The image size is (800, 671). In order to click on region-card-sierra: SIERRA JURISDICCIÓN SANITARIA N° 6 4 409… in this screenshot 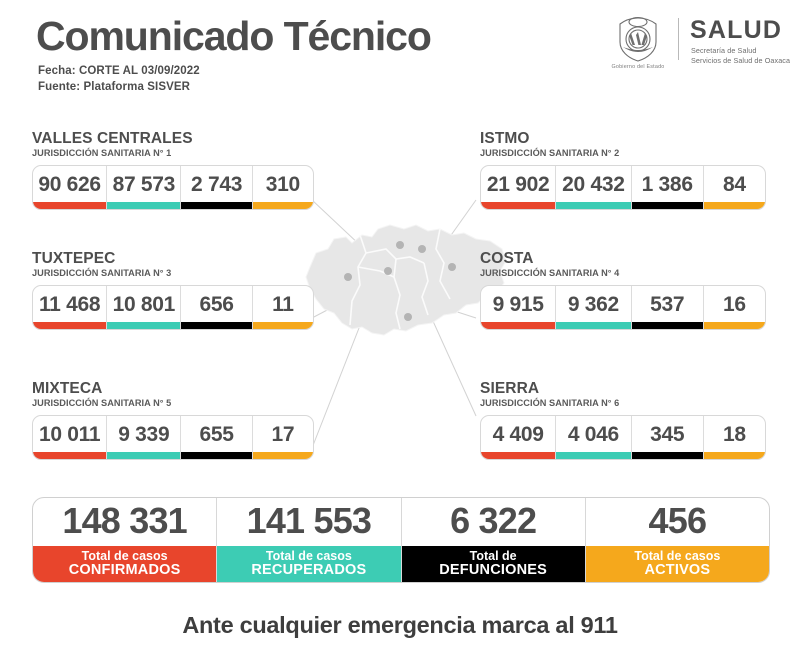, I will do `click(623, 420)`.